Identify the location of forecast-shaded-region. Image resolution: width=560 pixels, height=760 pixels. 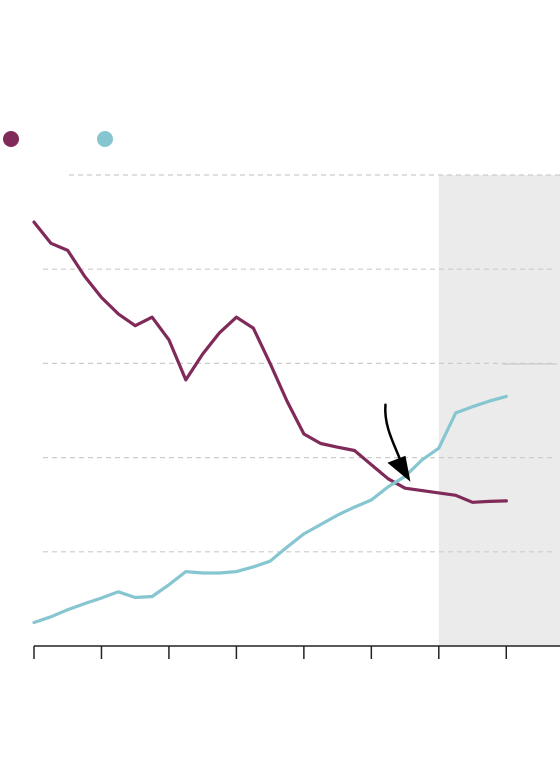
(499, 410).